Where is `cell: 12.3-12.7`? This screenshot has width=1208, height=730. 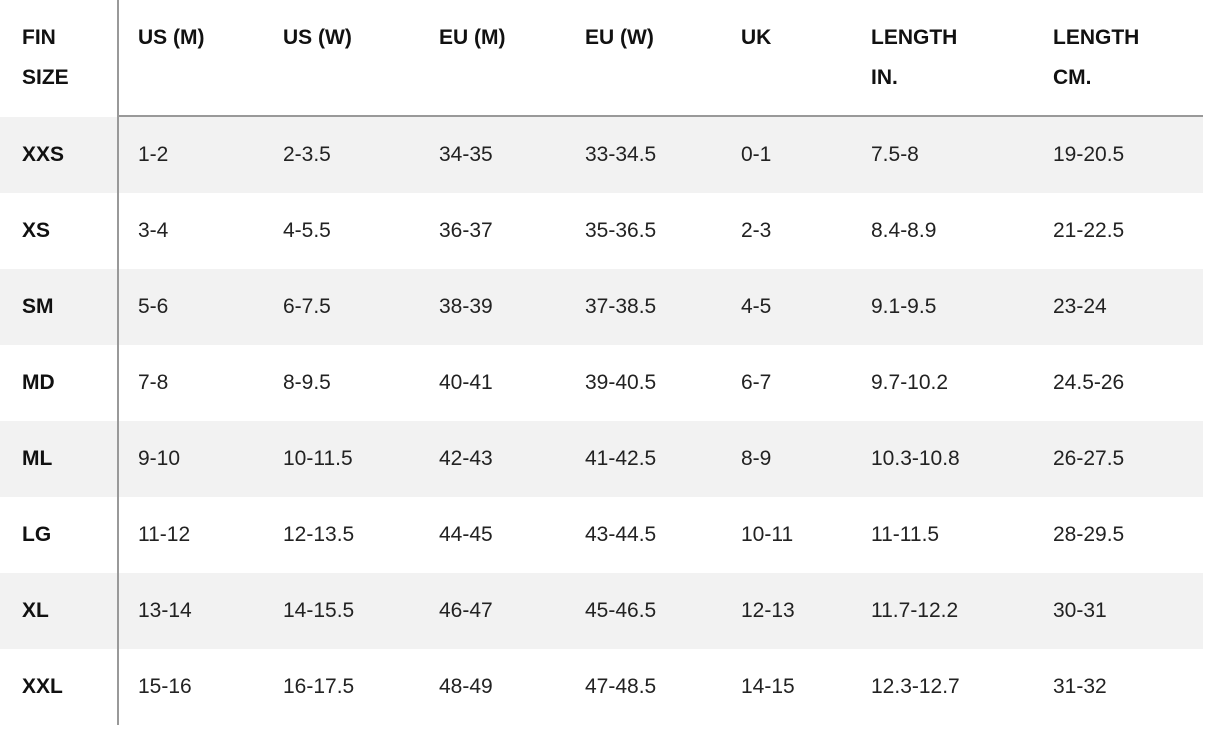
cell: 12.3-12.7 is located at coordinates (915, 686).